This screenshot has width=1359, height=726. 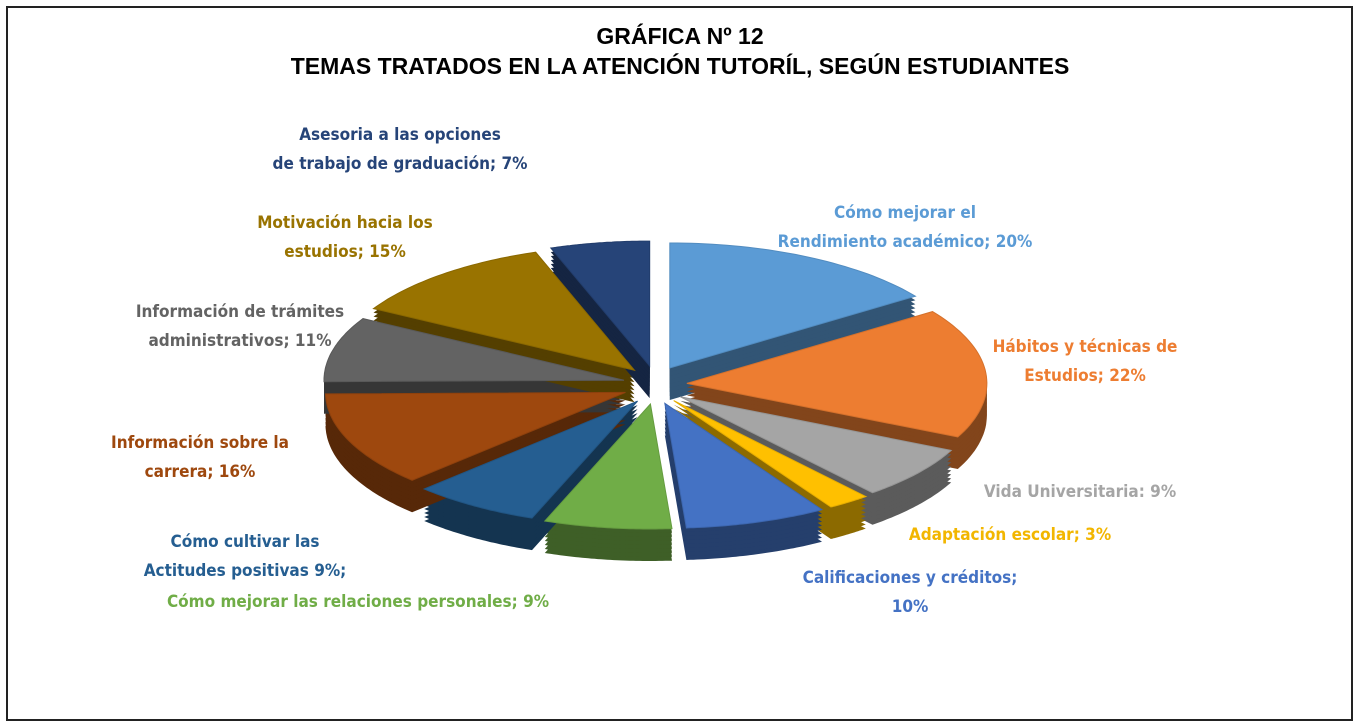 I want to click on value-label: 10%, so click(x=910, y=607).